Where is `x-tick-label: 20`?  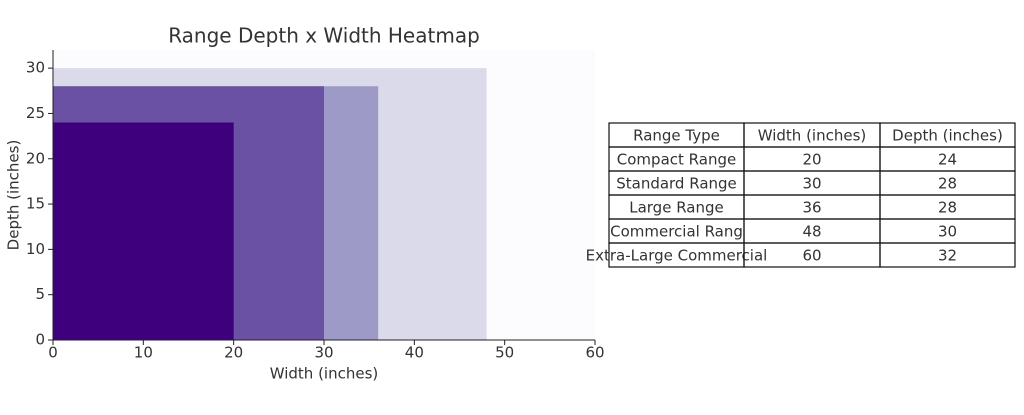 x-tick-label: 20 is located at coordinates (233, 353).